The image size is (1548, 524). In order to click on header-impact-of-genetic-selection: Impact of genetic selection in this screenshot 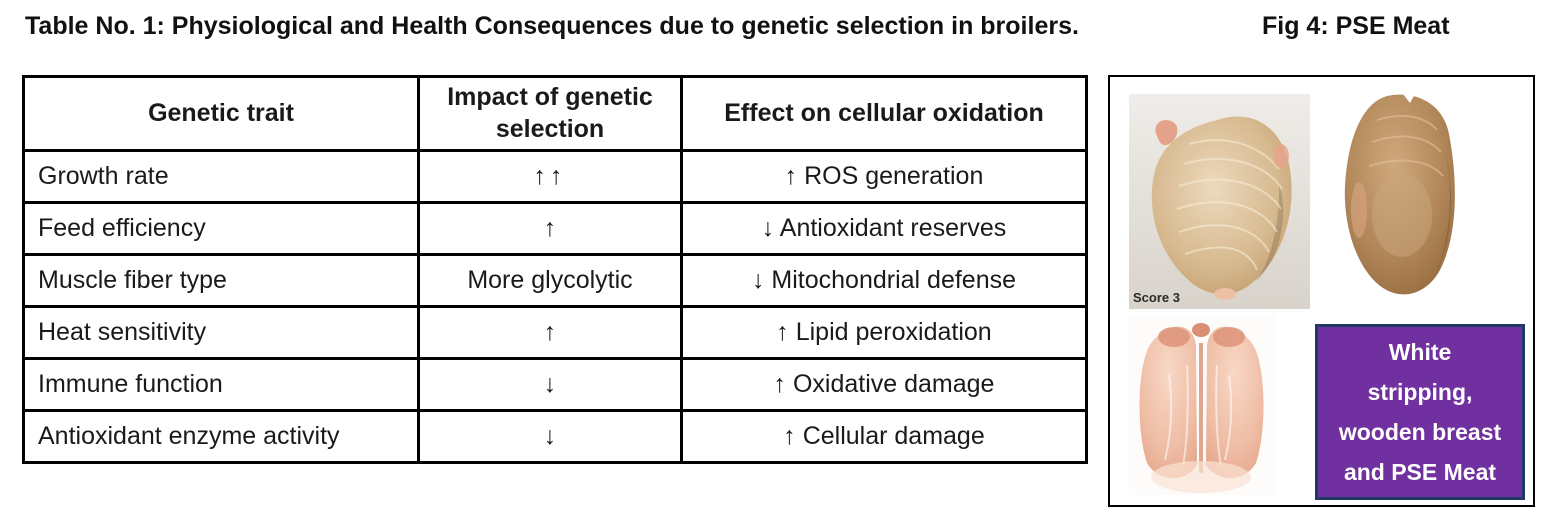, I will do `click(550, 113)`.